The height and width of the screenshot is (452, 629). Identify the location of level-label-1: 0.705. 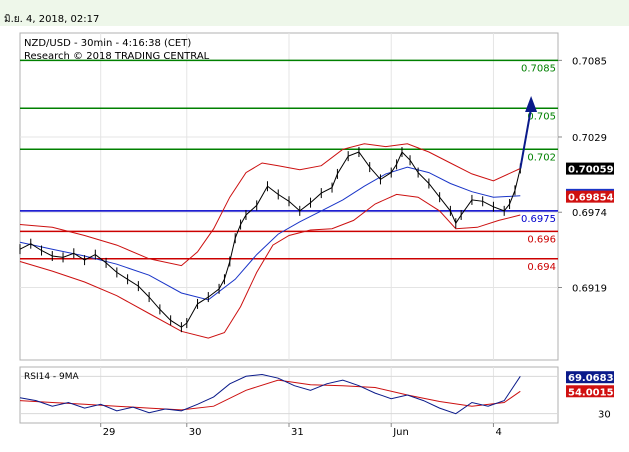
(541, 116).